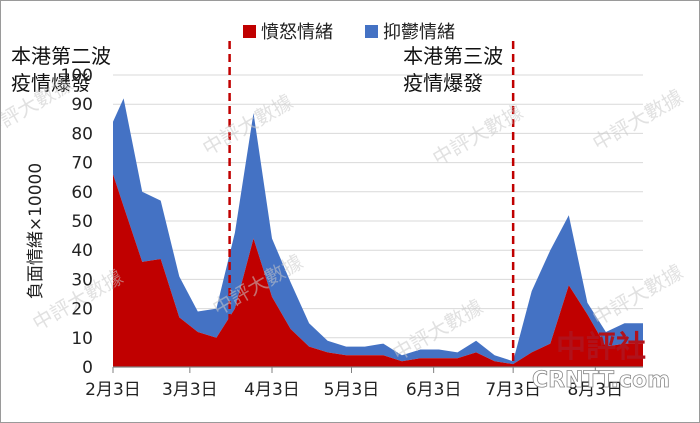 This screenshot has width=700, height=423. What do you see at coordinates (82, 193) in the screenshot?
I see `y-tick-label: 60` at bounding box center [82, 193].